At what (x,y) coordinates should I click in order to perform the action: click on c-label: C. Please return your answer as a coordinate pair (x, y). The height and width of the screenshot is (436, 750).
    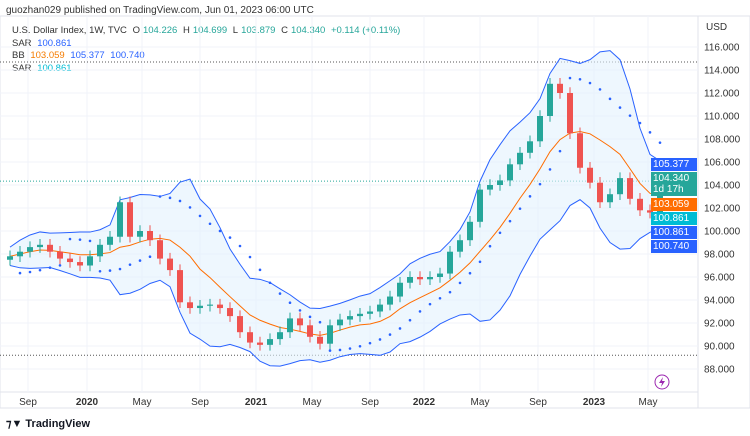
    Looking at the image, I should click on (284, 30).